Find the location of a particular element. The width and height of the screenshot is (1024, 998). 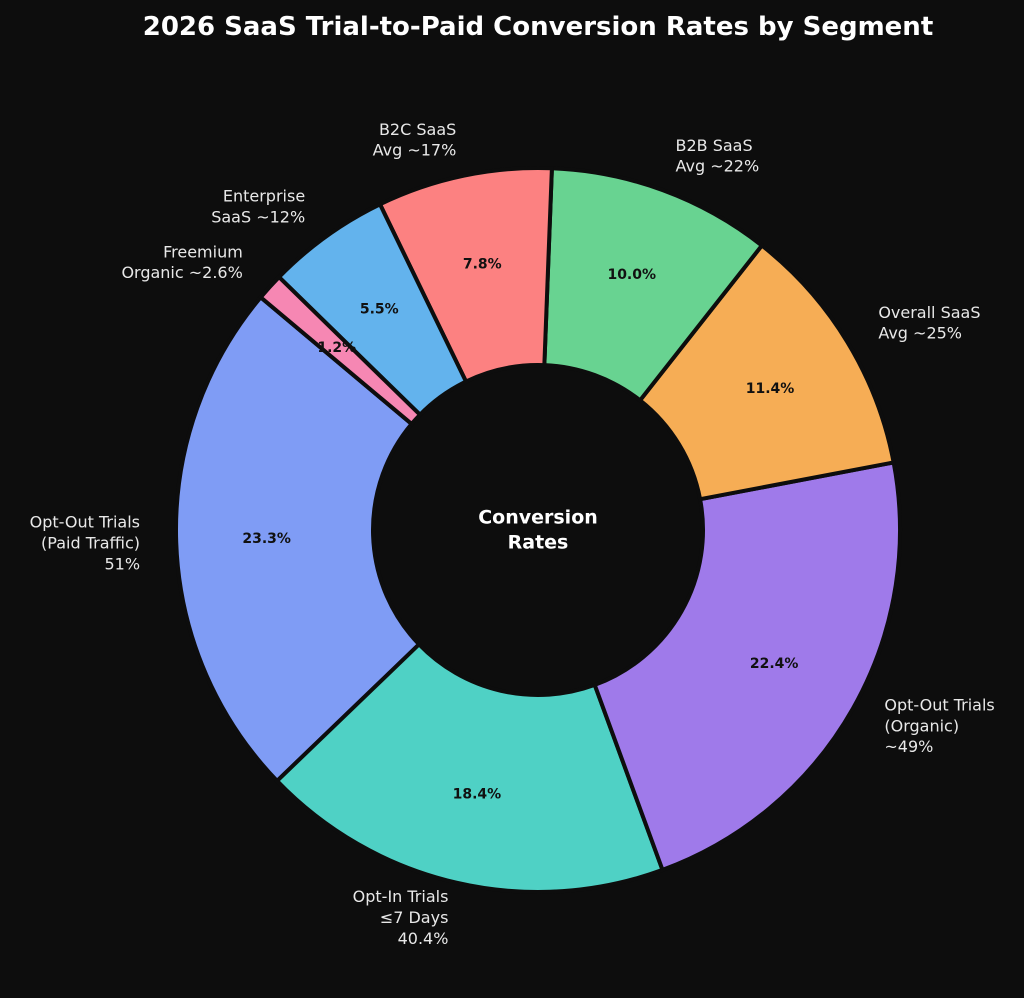

category-label: Overall SaaS Avg ~25% is located at coordinates (929, 322).